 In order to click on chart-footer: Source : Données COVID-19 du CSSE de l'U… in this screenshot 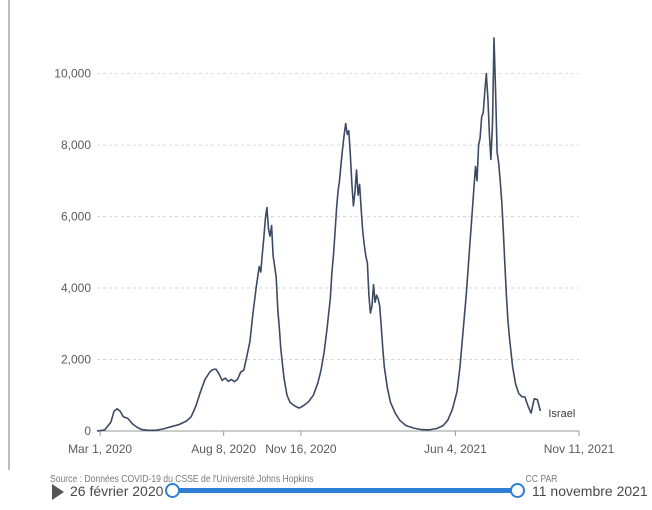, I will do `click(303, 480)`.